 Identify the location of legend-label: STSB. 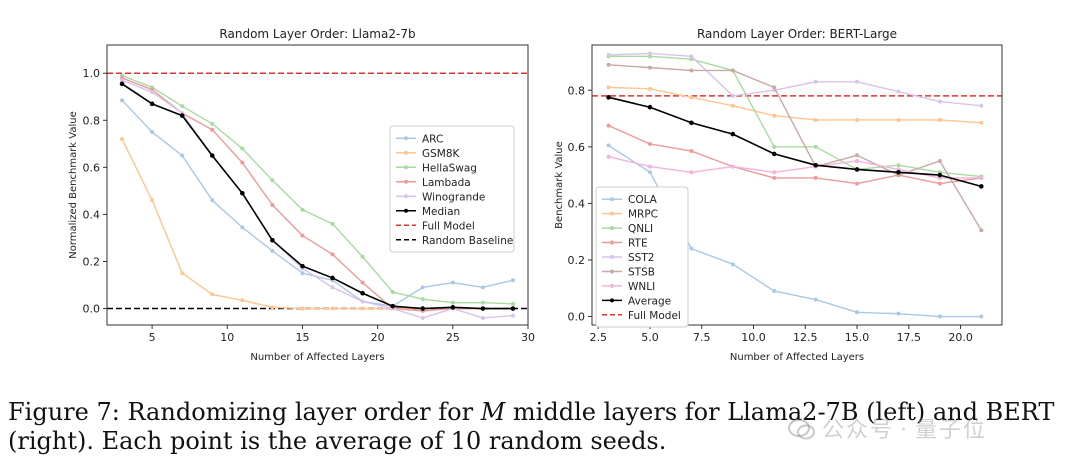
(641, 272).